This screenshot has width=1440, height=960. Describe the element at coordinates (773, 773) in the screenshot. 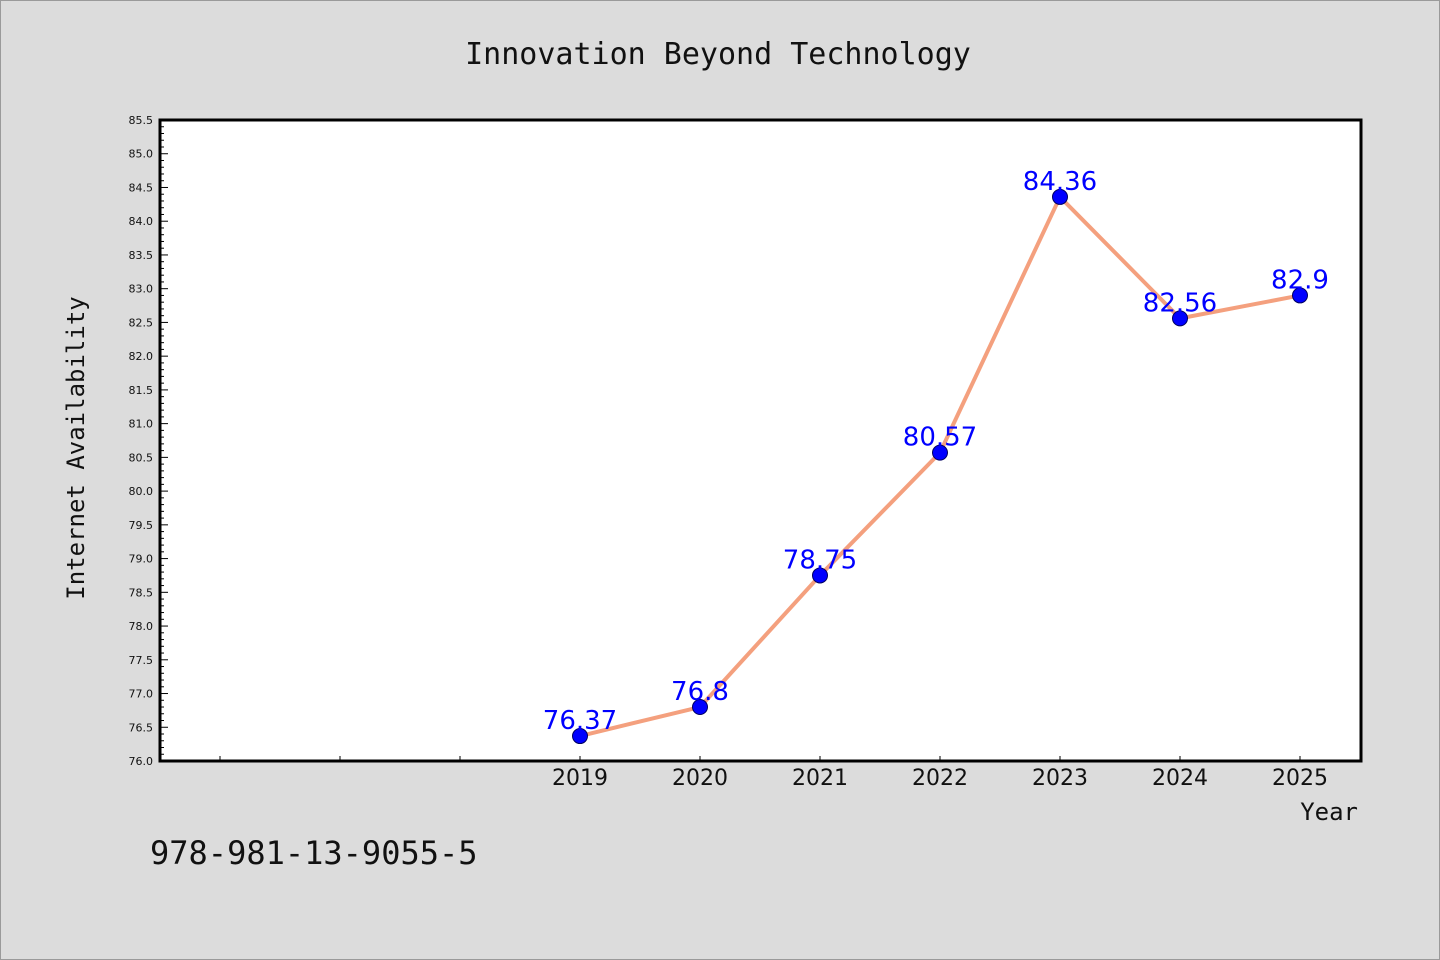

I see `x-axis-ticks: 2019 2020 2021 2022 2023 2024 2025` at that location.